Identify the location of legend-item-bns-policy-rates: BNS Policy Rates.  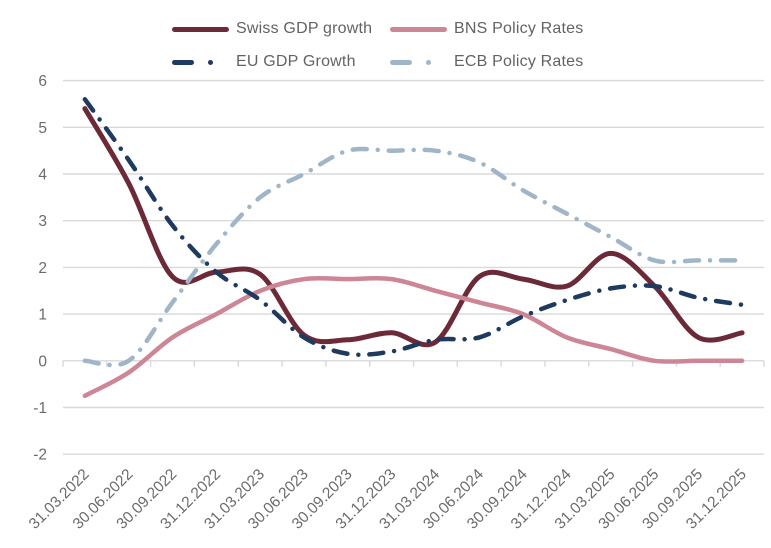
(486, 29).